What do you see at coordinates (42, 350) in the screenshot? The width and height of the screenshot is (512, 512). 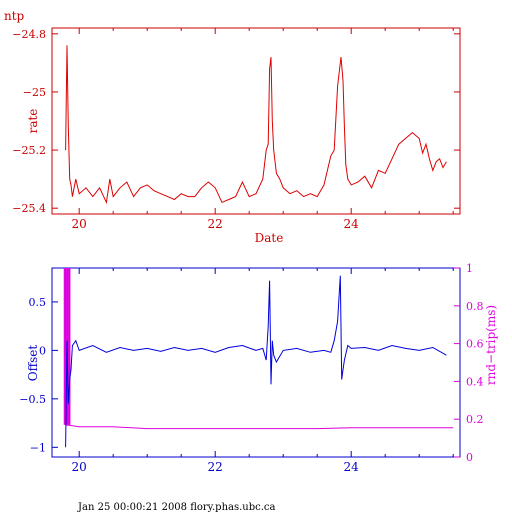 I see `offset-ytick-label: 0` at bounding box center [42, 350].